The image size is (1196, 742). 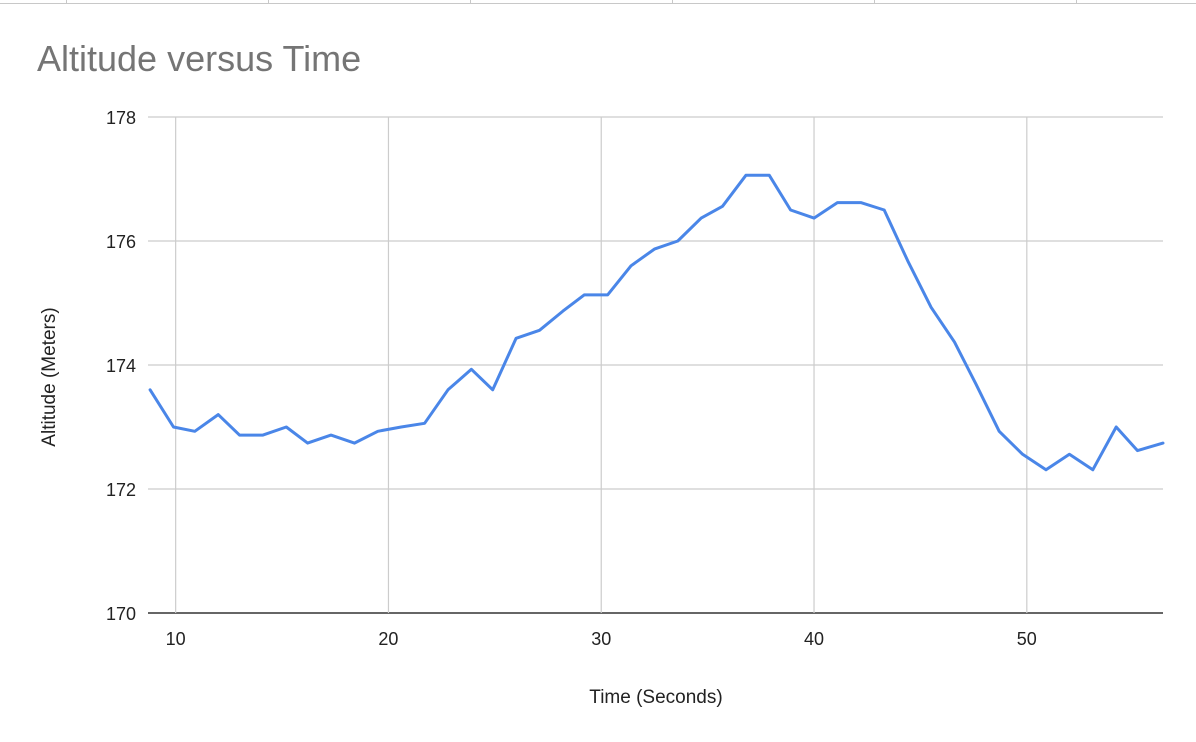 What do you see at coordinates (121, 614) in the screenshot?
I see `y-tick-label: 170` at bounding box center [121, 614].